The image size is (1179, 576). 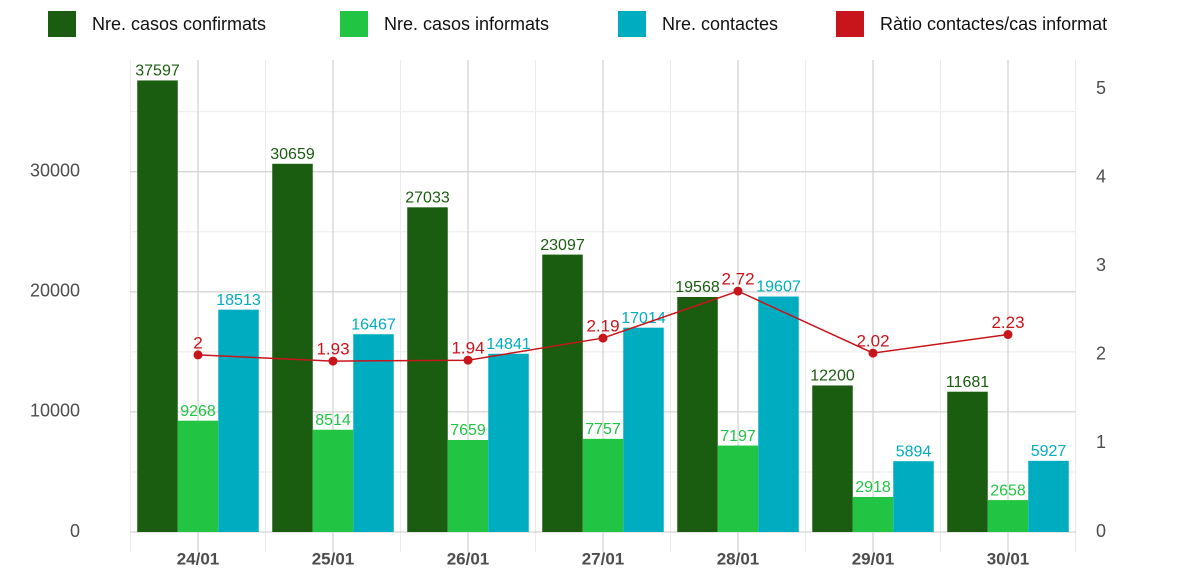 What do you see at coordinates (373, 324) in the screenshot?
I see `data-label: 16467` at bounding box center [373, 324].